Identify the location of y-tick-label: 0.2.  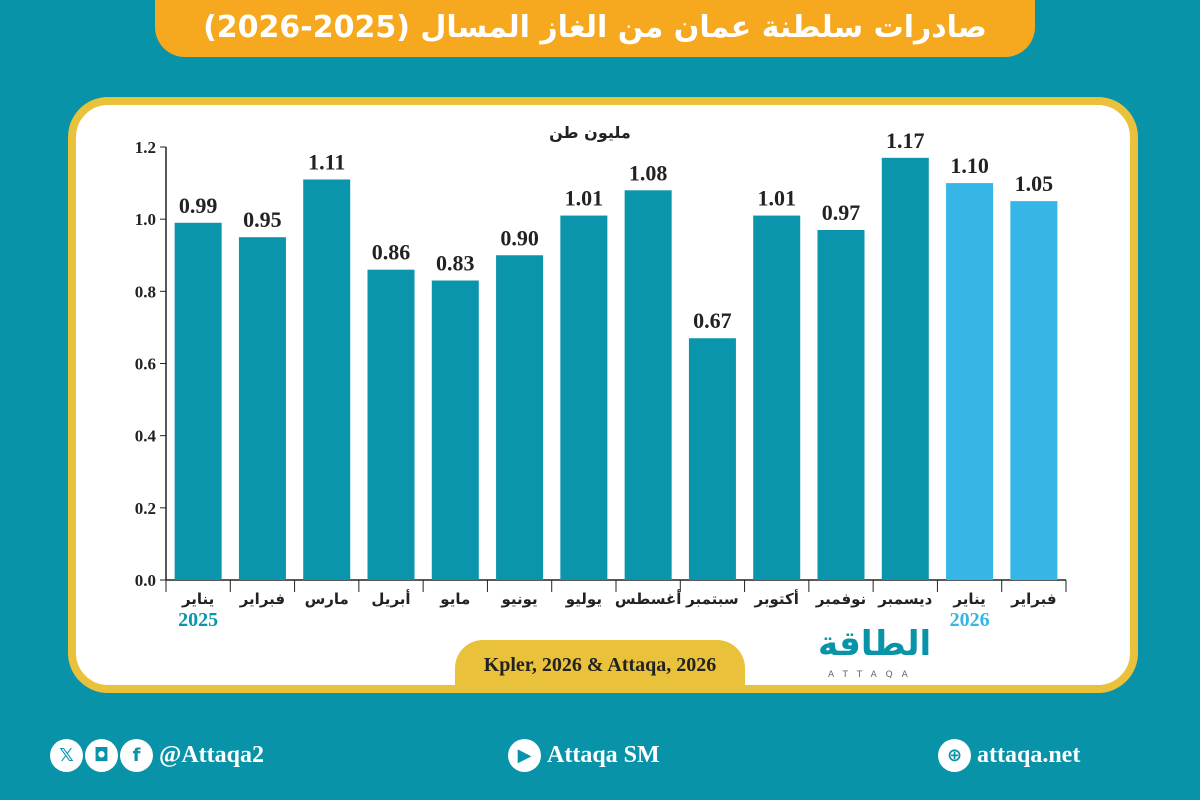
(145, 508).